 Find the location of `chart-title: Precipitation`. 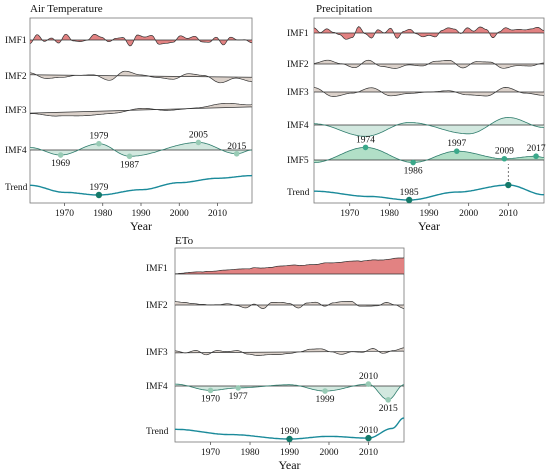

chart-title: Precipitation is located at coordinates (344, 9).